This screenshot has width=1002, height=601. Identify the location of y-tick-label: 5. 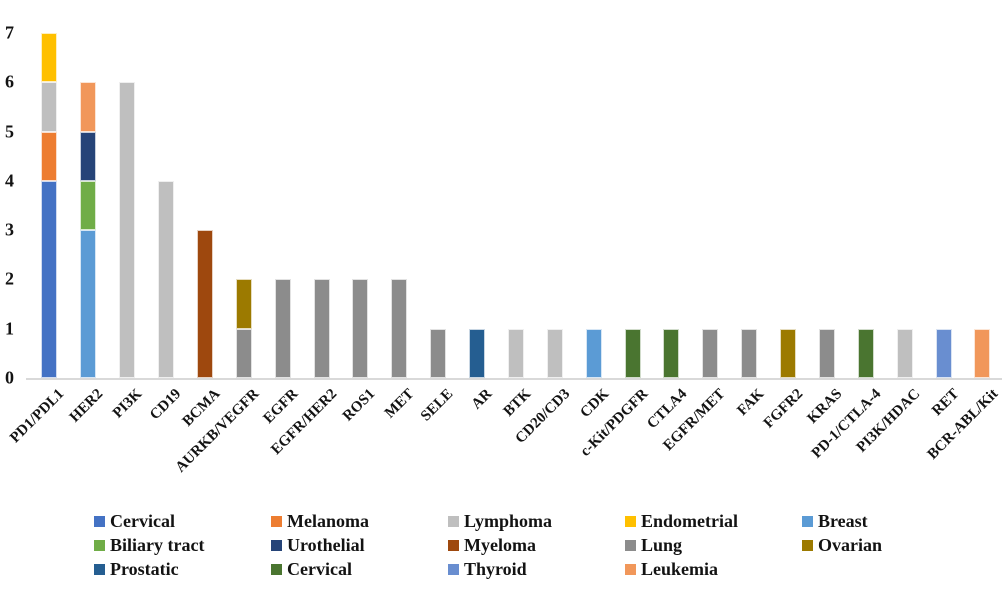
(9, 131).